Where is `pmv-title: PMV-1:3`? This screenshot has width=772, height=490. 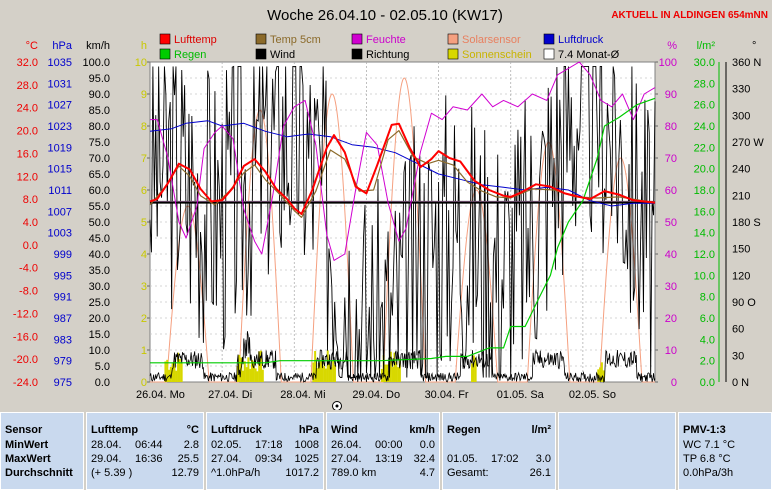 pmv-title: PMV-1:3 is located at coordinates (704, 430).